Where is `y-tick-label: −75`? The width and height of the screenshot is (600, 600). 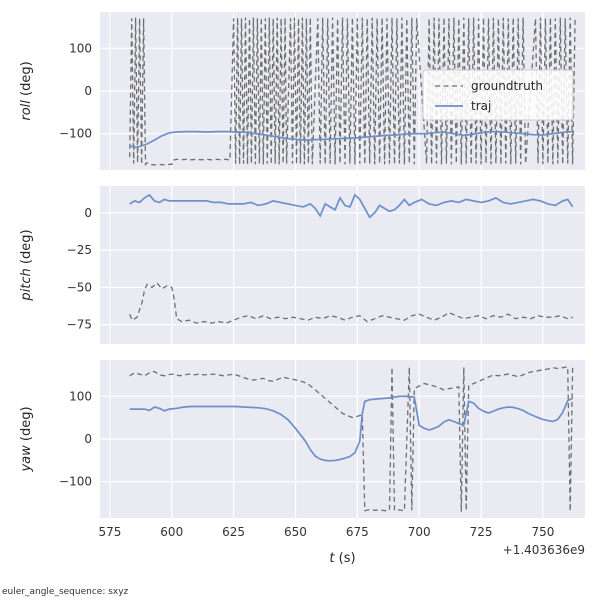 y-tick-label: −75 is located at coordinates (79, 325).